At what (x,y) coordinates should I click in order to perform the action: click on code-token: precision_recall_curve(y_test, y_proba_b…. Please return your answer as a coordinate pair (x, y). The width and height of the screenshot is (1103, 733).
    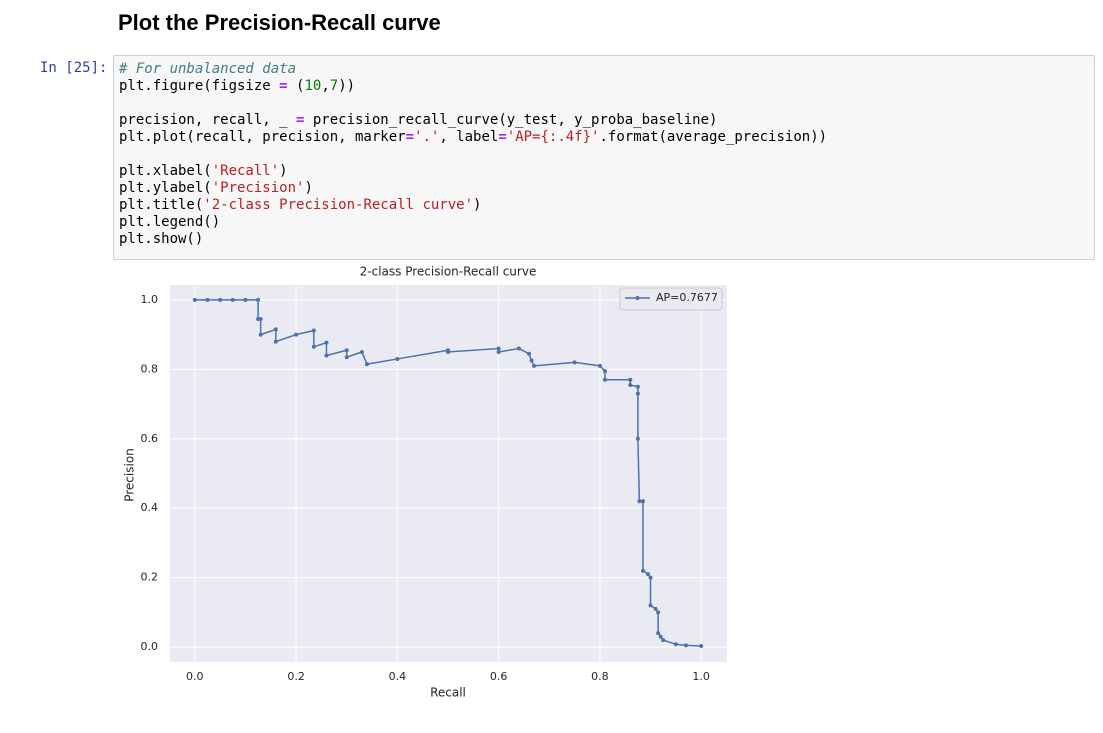
    Looking at the image, I should click on (511, 120).